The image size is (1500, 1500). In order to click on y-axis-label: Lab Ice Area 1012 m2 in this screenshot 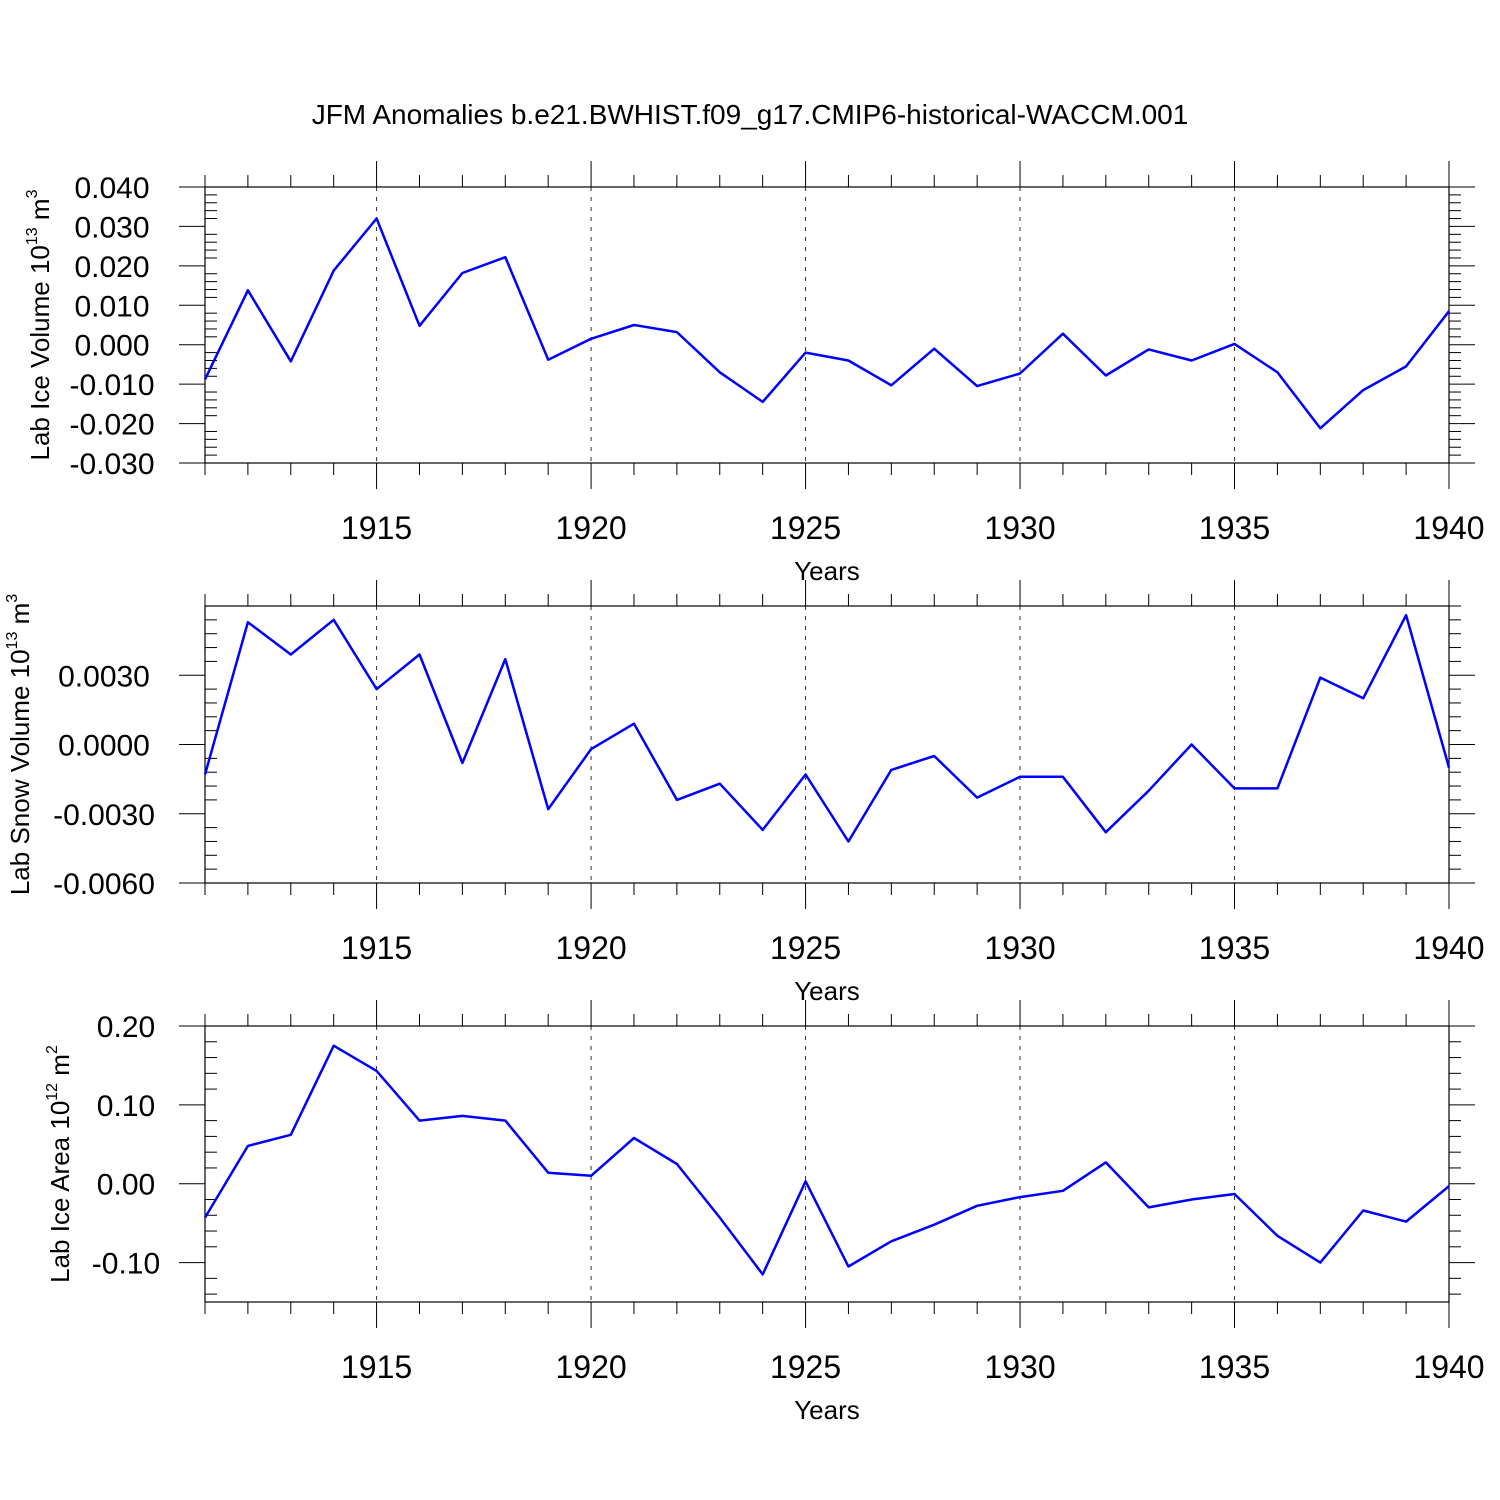, I will do `click(59, 1164)`.